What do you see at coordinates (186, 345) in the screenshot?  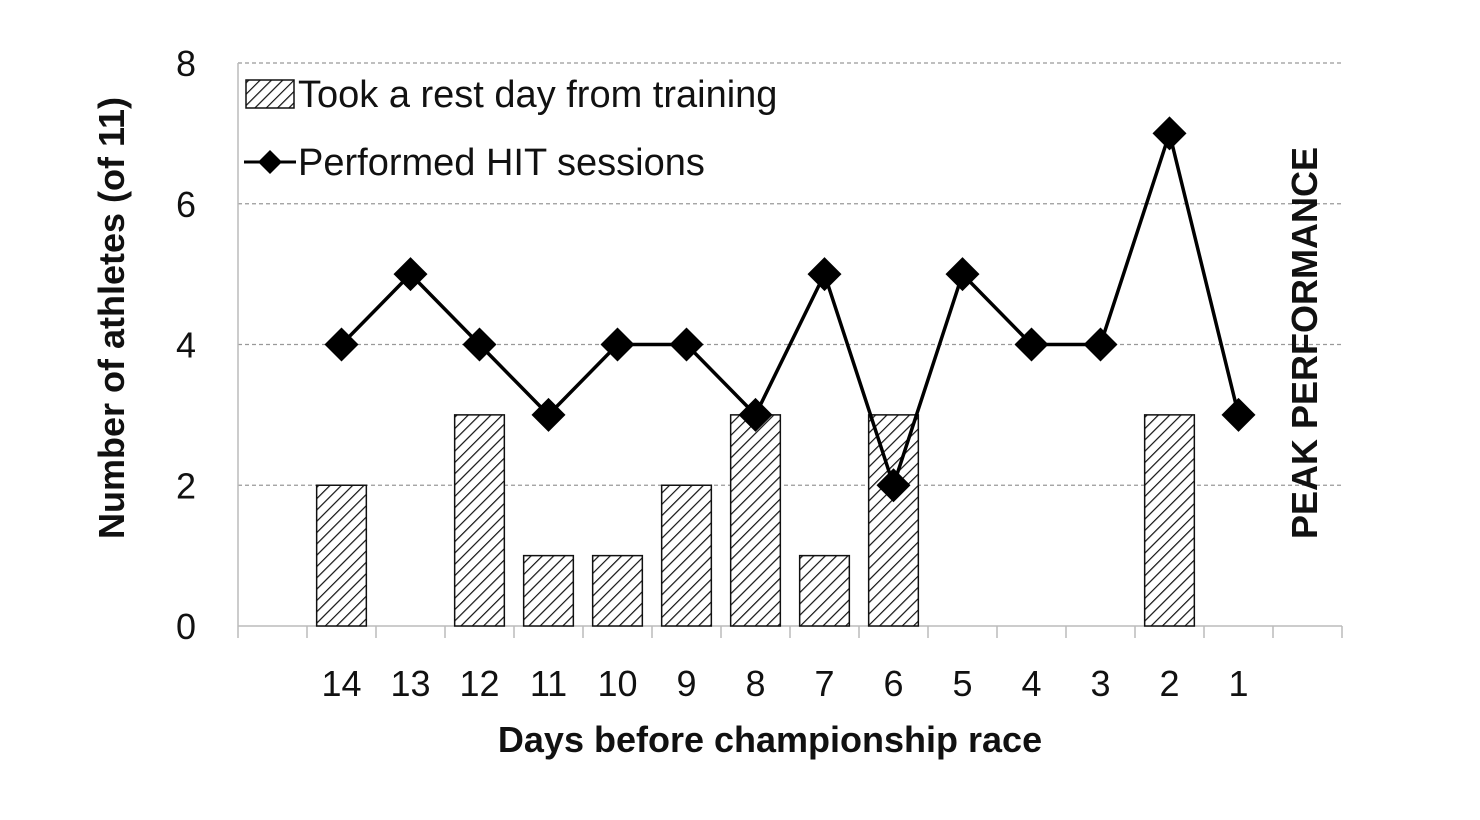 I see `y-tick-label: 4` at bounding box center [186, 345].